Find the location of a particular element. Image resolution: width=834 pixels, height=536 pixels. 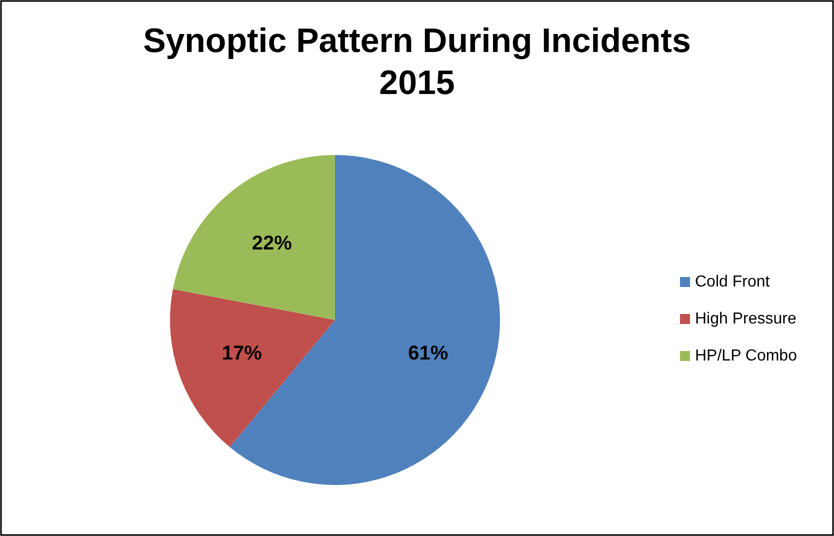

legend-label: Cold Front is located at coordinates (732, 282).